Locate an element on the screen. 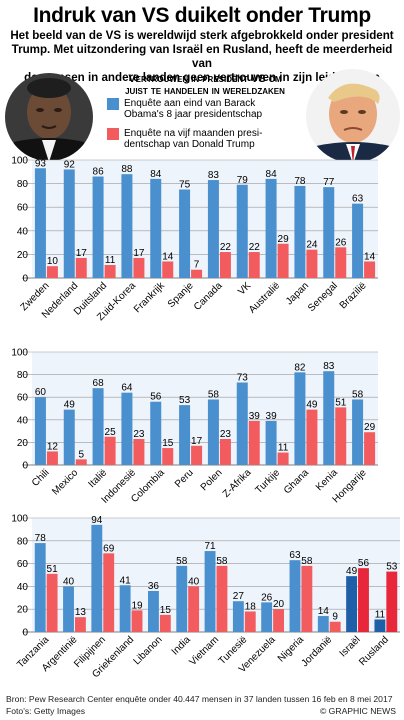  data-label-obama: 79 is located at coordinates (243, 180).